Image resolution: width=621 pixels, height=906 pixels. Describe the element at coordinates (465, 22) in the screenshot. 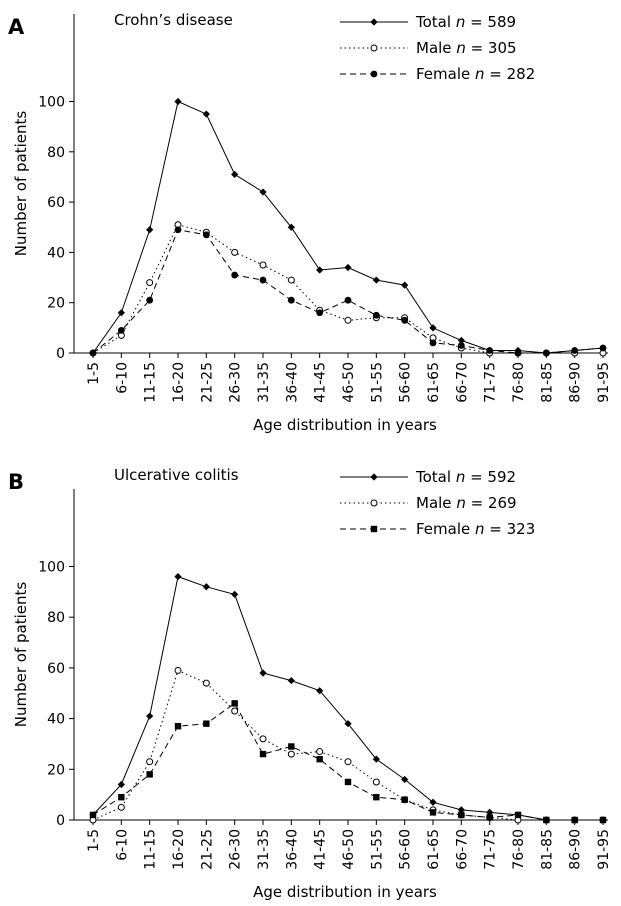

I see `legend-label-total: Total n = 589` at that location.